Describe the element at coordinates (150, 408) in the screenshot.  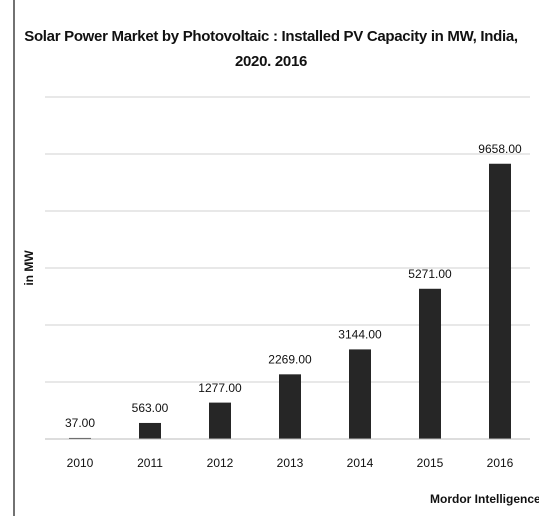
I see `data-label: 563.00` at that location.